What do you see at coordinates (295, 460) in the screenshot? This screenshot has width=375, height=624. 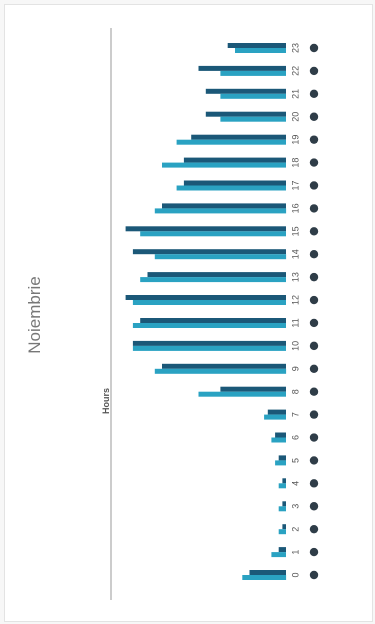 I see `tick-label-5: 5` at bounding box center [295, 460].